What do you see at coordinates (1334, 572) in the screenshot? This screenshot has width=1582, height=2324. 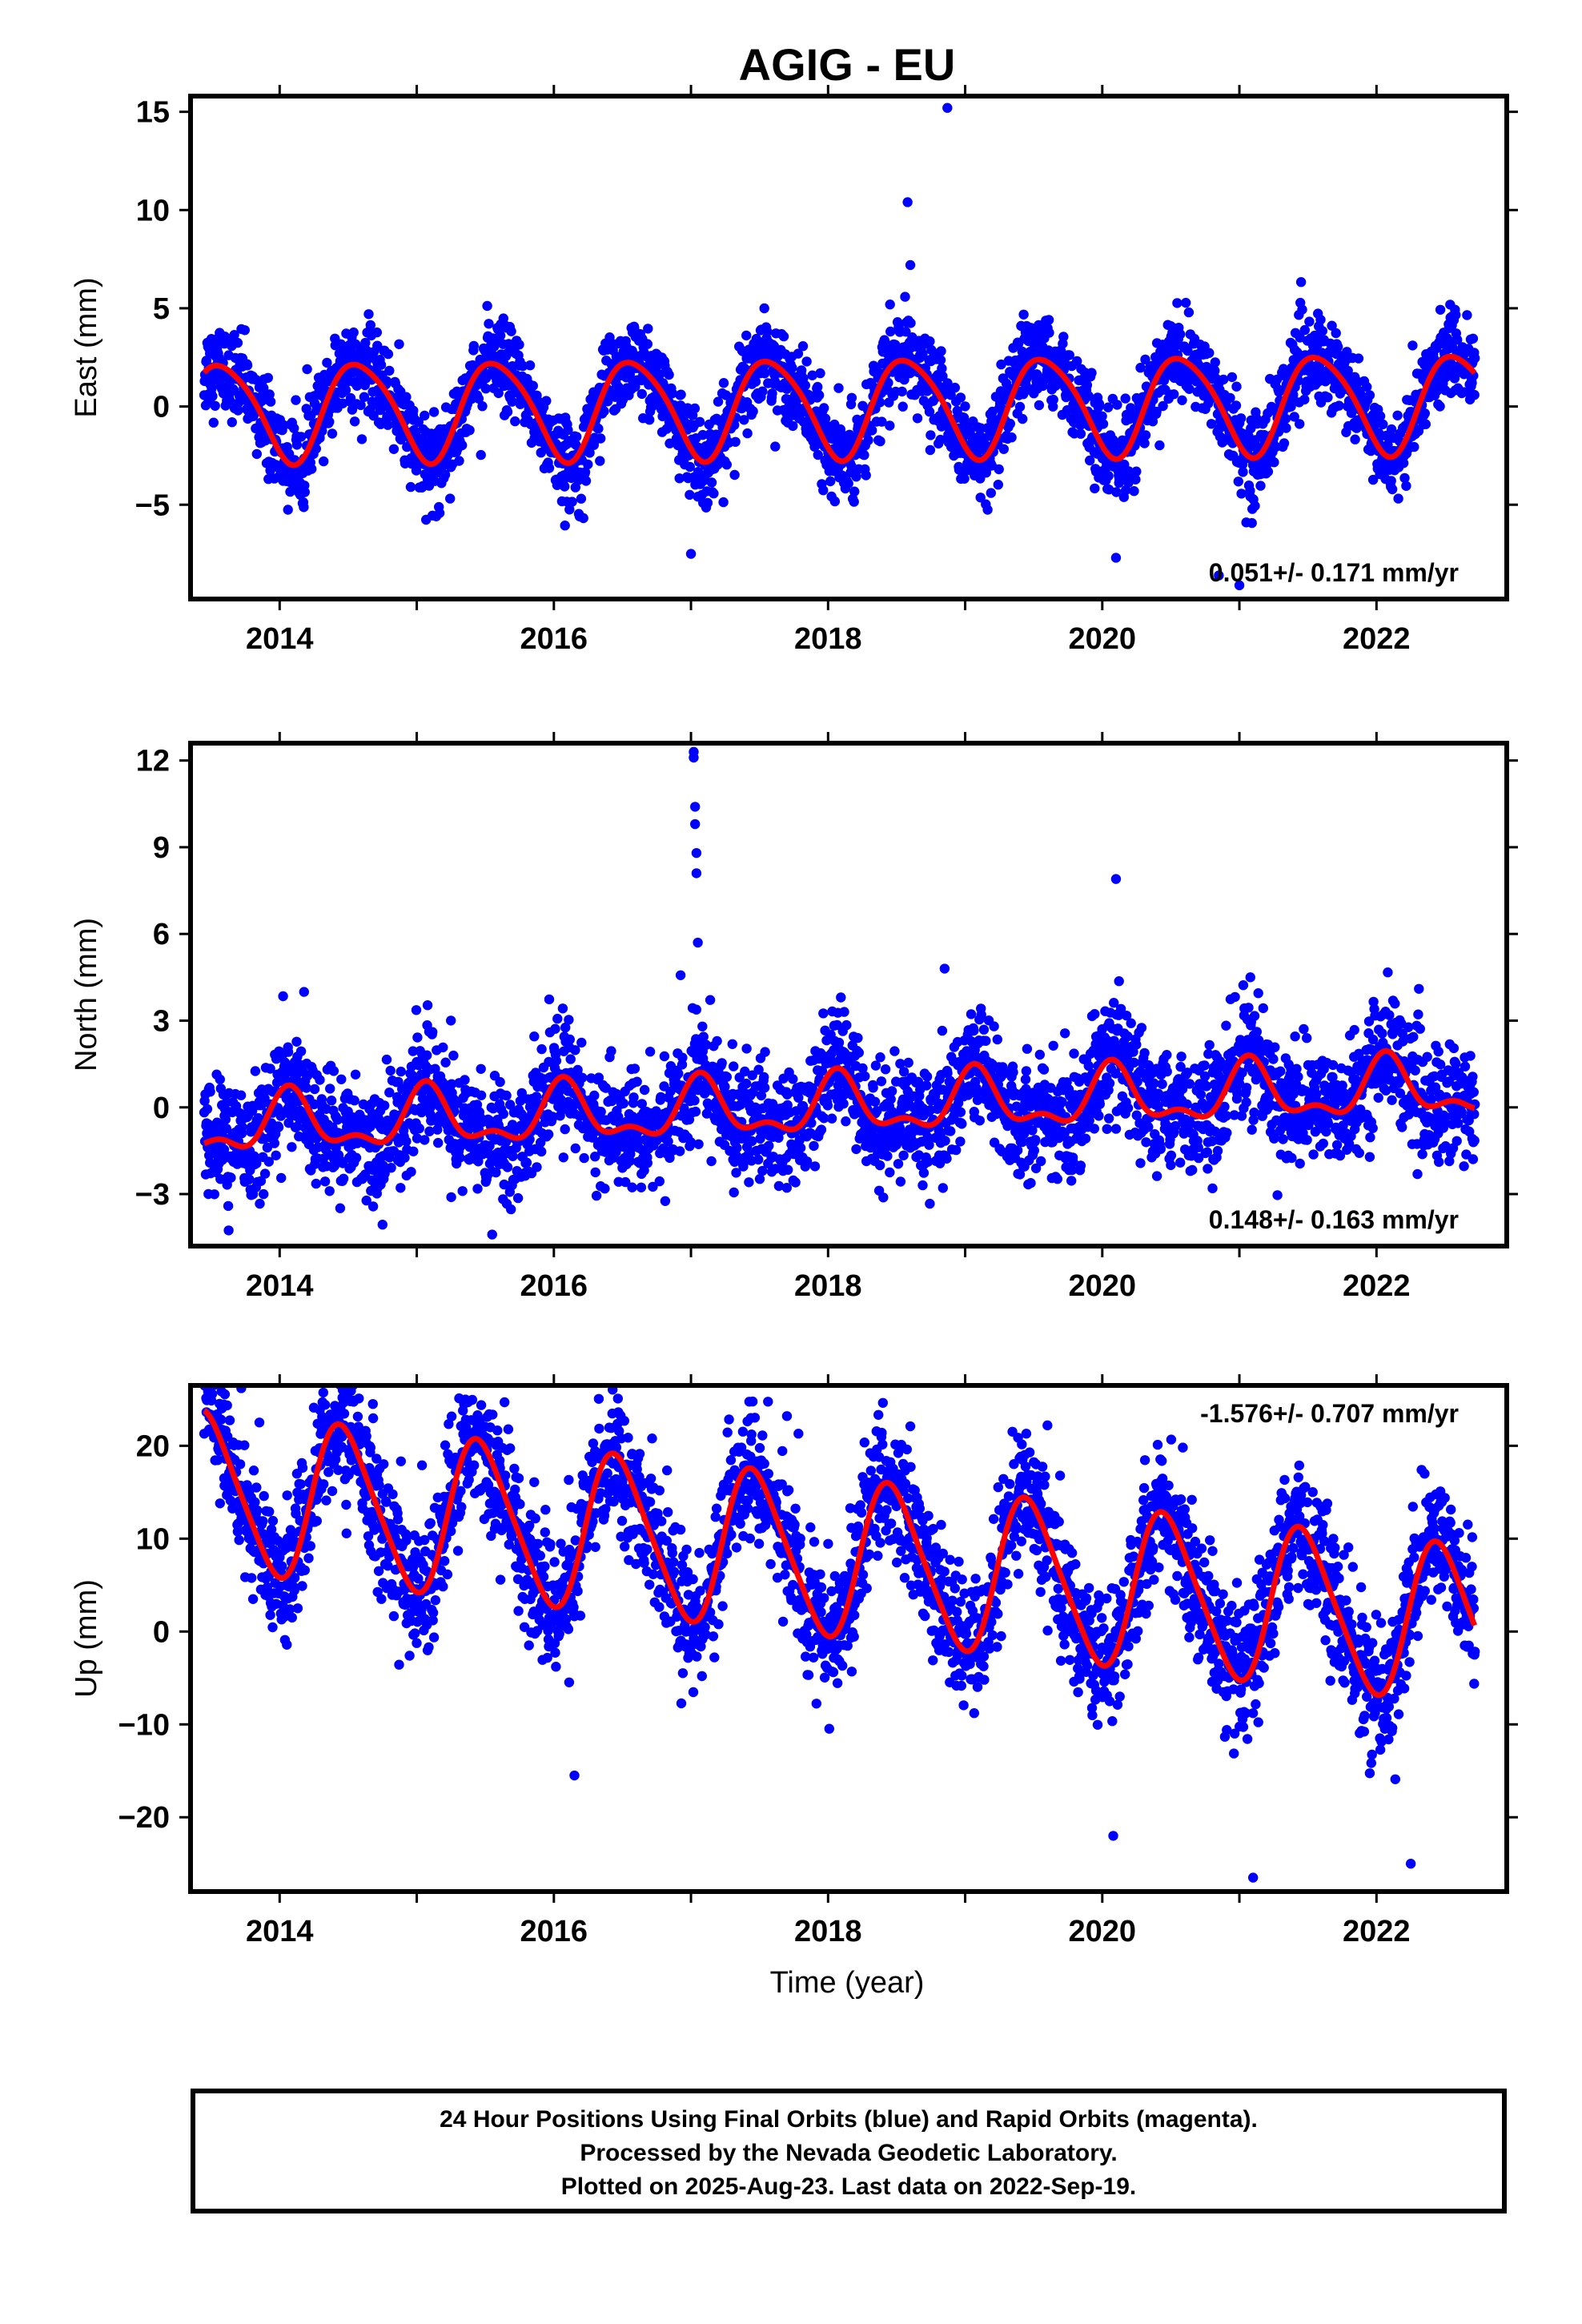 I see `rate-label: 0.051+/- 0.171 mm/yr` at bounding box center [1334, 572].